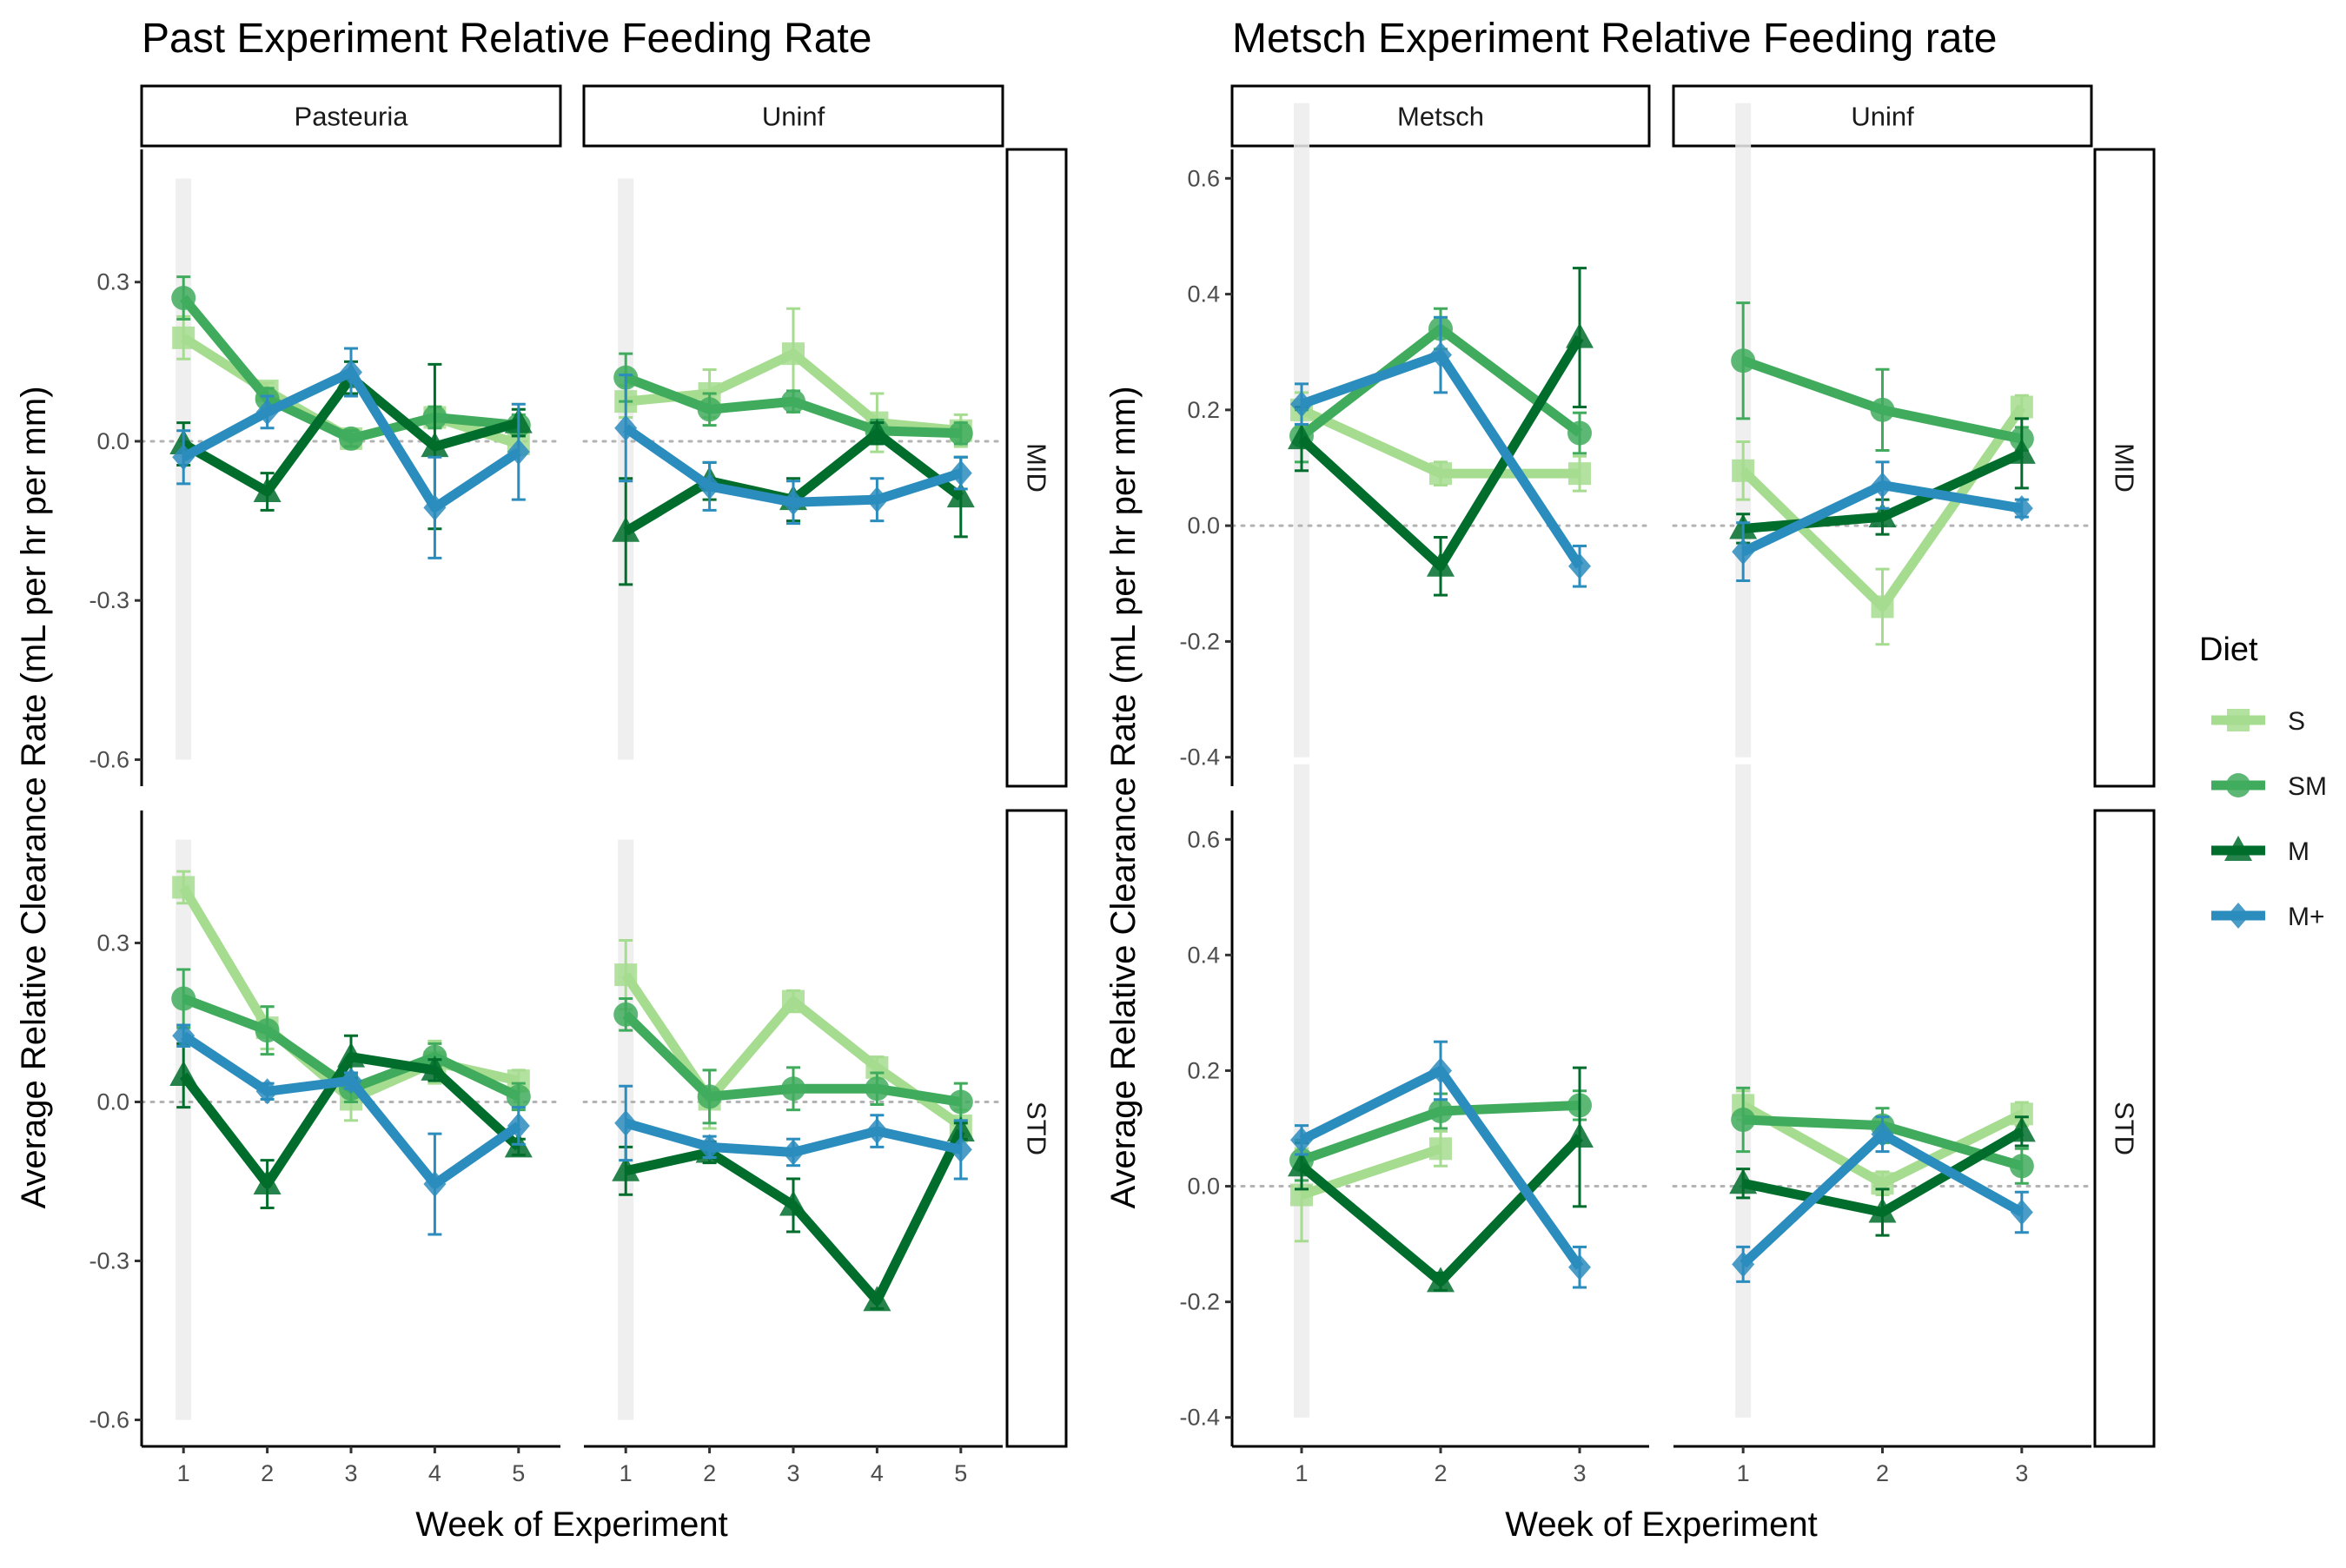  I want to click on column-strip-label: Uninf, so click(793, 117).